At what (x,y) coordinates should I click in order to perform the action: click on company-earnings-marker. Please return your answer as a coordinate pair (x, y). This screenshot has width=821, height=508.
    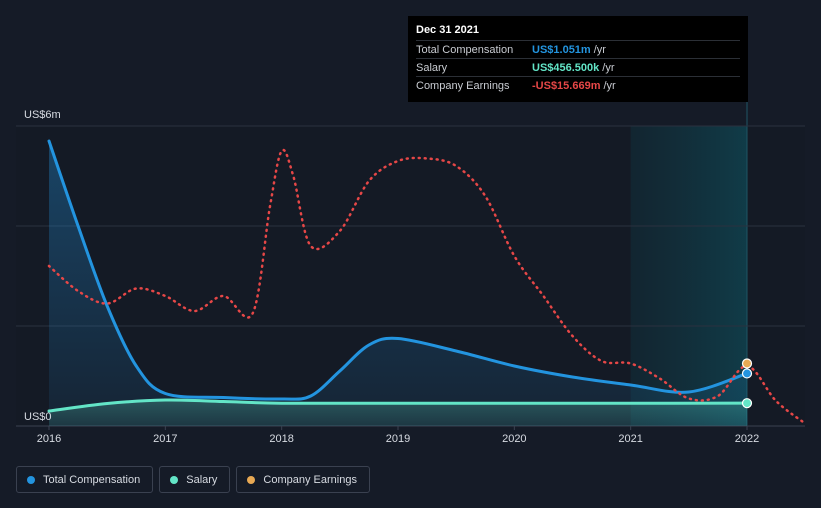
    Looking at the image, I should click on (747, 363).